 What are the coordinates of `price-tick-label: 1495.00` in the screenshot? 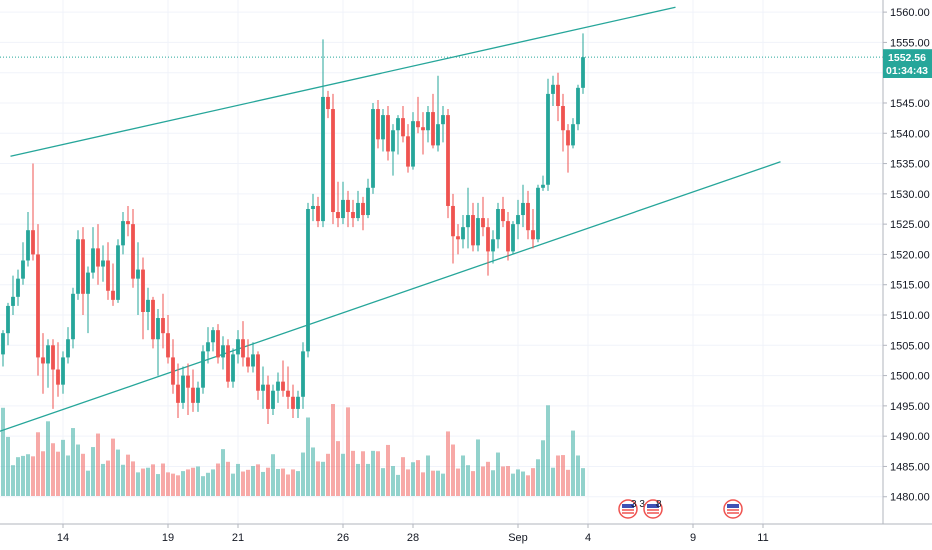 It's located at (910, 407).